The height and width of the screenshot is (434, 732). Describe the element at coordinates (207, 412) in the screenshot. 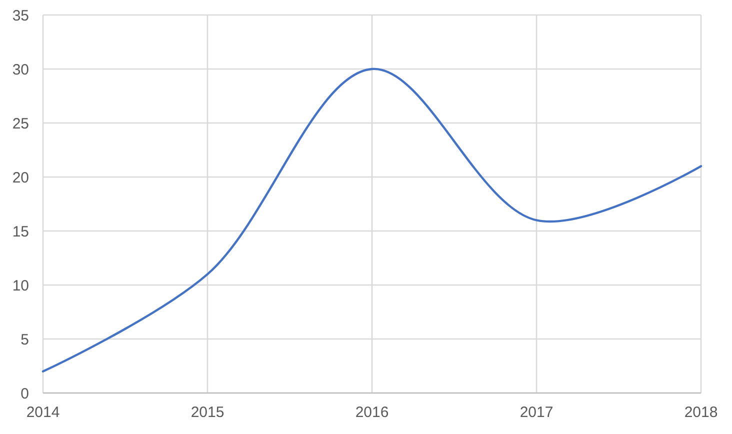

I see `x-tick-label: 2015` at that location.